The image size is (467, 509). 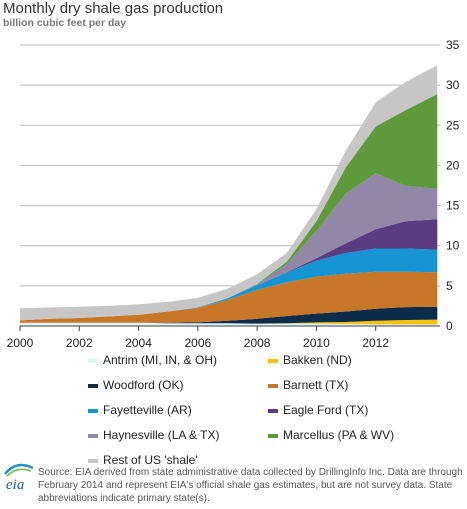 I want to click on y-tick-label: 30, so click(x=453, y=85).